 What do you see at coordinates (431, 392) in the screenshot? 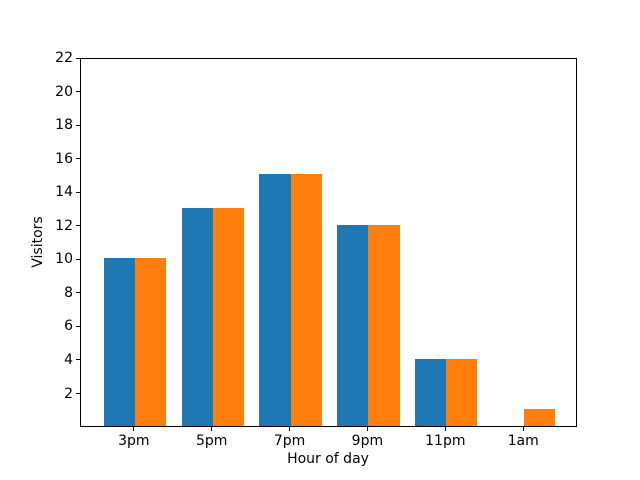
I see `bar-blue-series-11pm` at bounding box center [431, 392].